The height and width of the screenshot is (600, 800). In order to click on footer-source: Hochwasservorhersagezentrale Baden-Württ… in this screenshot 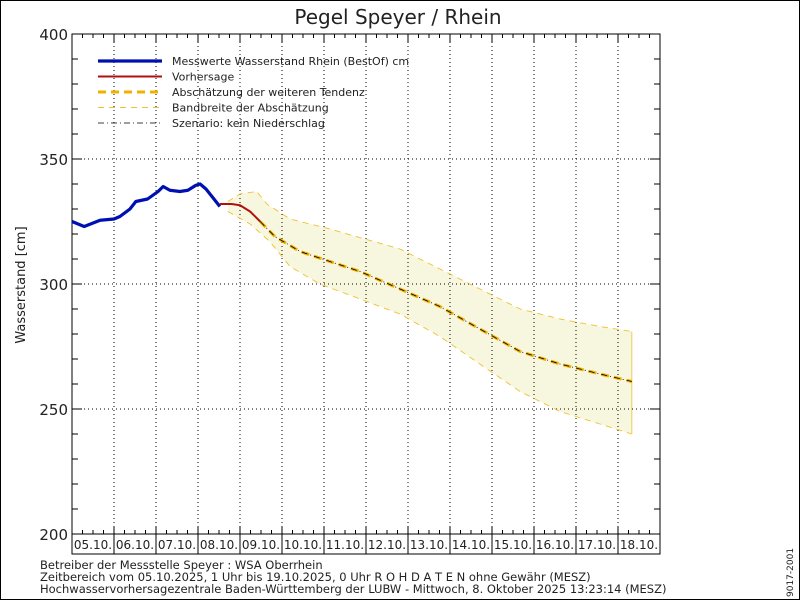, I will do `click(353, 589)`.